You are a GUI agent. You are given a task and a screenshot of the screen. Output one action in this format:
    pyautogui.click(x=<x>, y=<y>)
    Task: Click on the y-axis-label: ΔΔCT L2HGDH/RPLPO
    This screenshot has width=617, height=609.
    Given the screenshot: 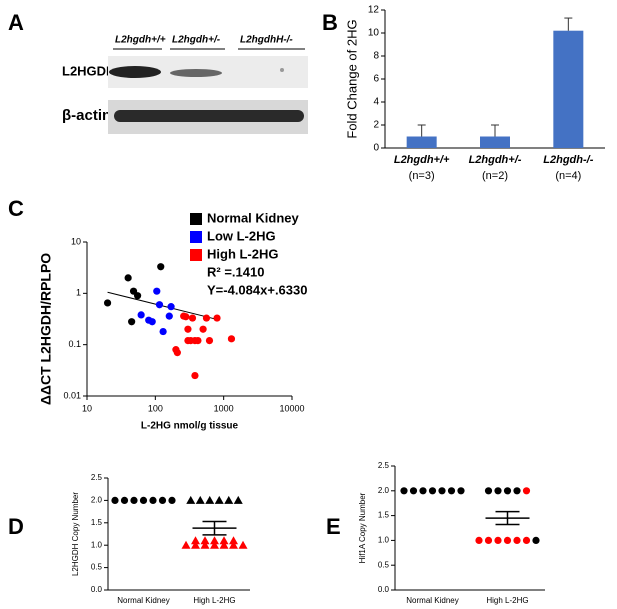 What is the action you would take?
    pyautogui.click(x=46, y=329)
    